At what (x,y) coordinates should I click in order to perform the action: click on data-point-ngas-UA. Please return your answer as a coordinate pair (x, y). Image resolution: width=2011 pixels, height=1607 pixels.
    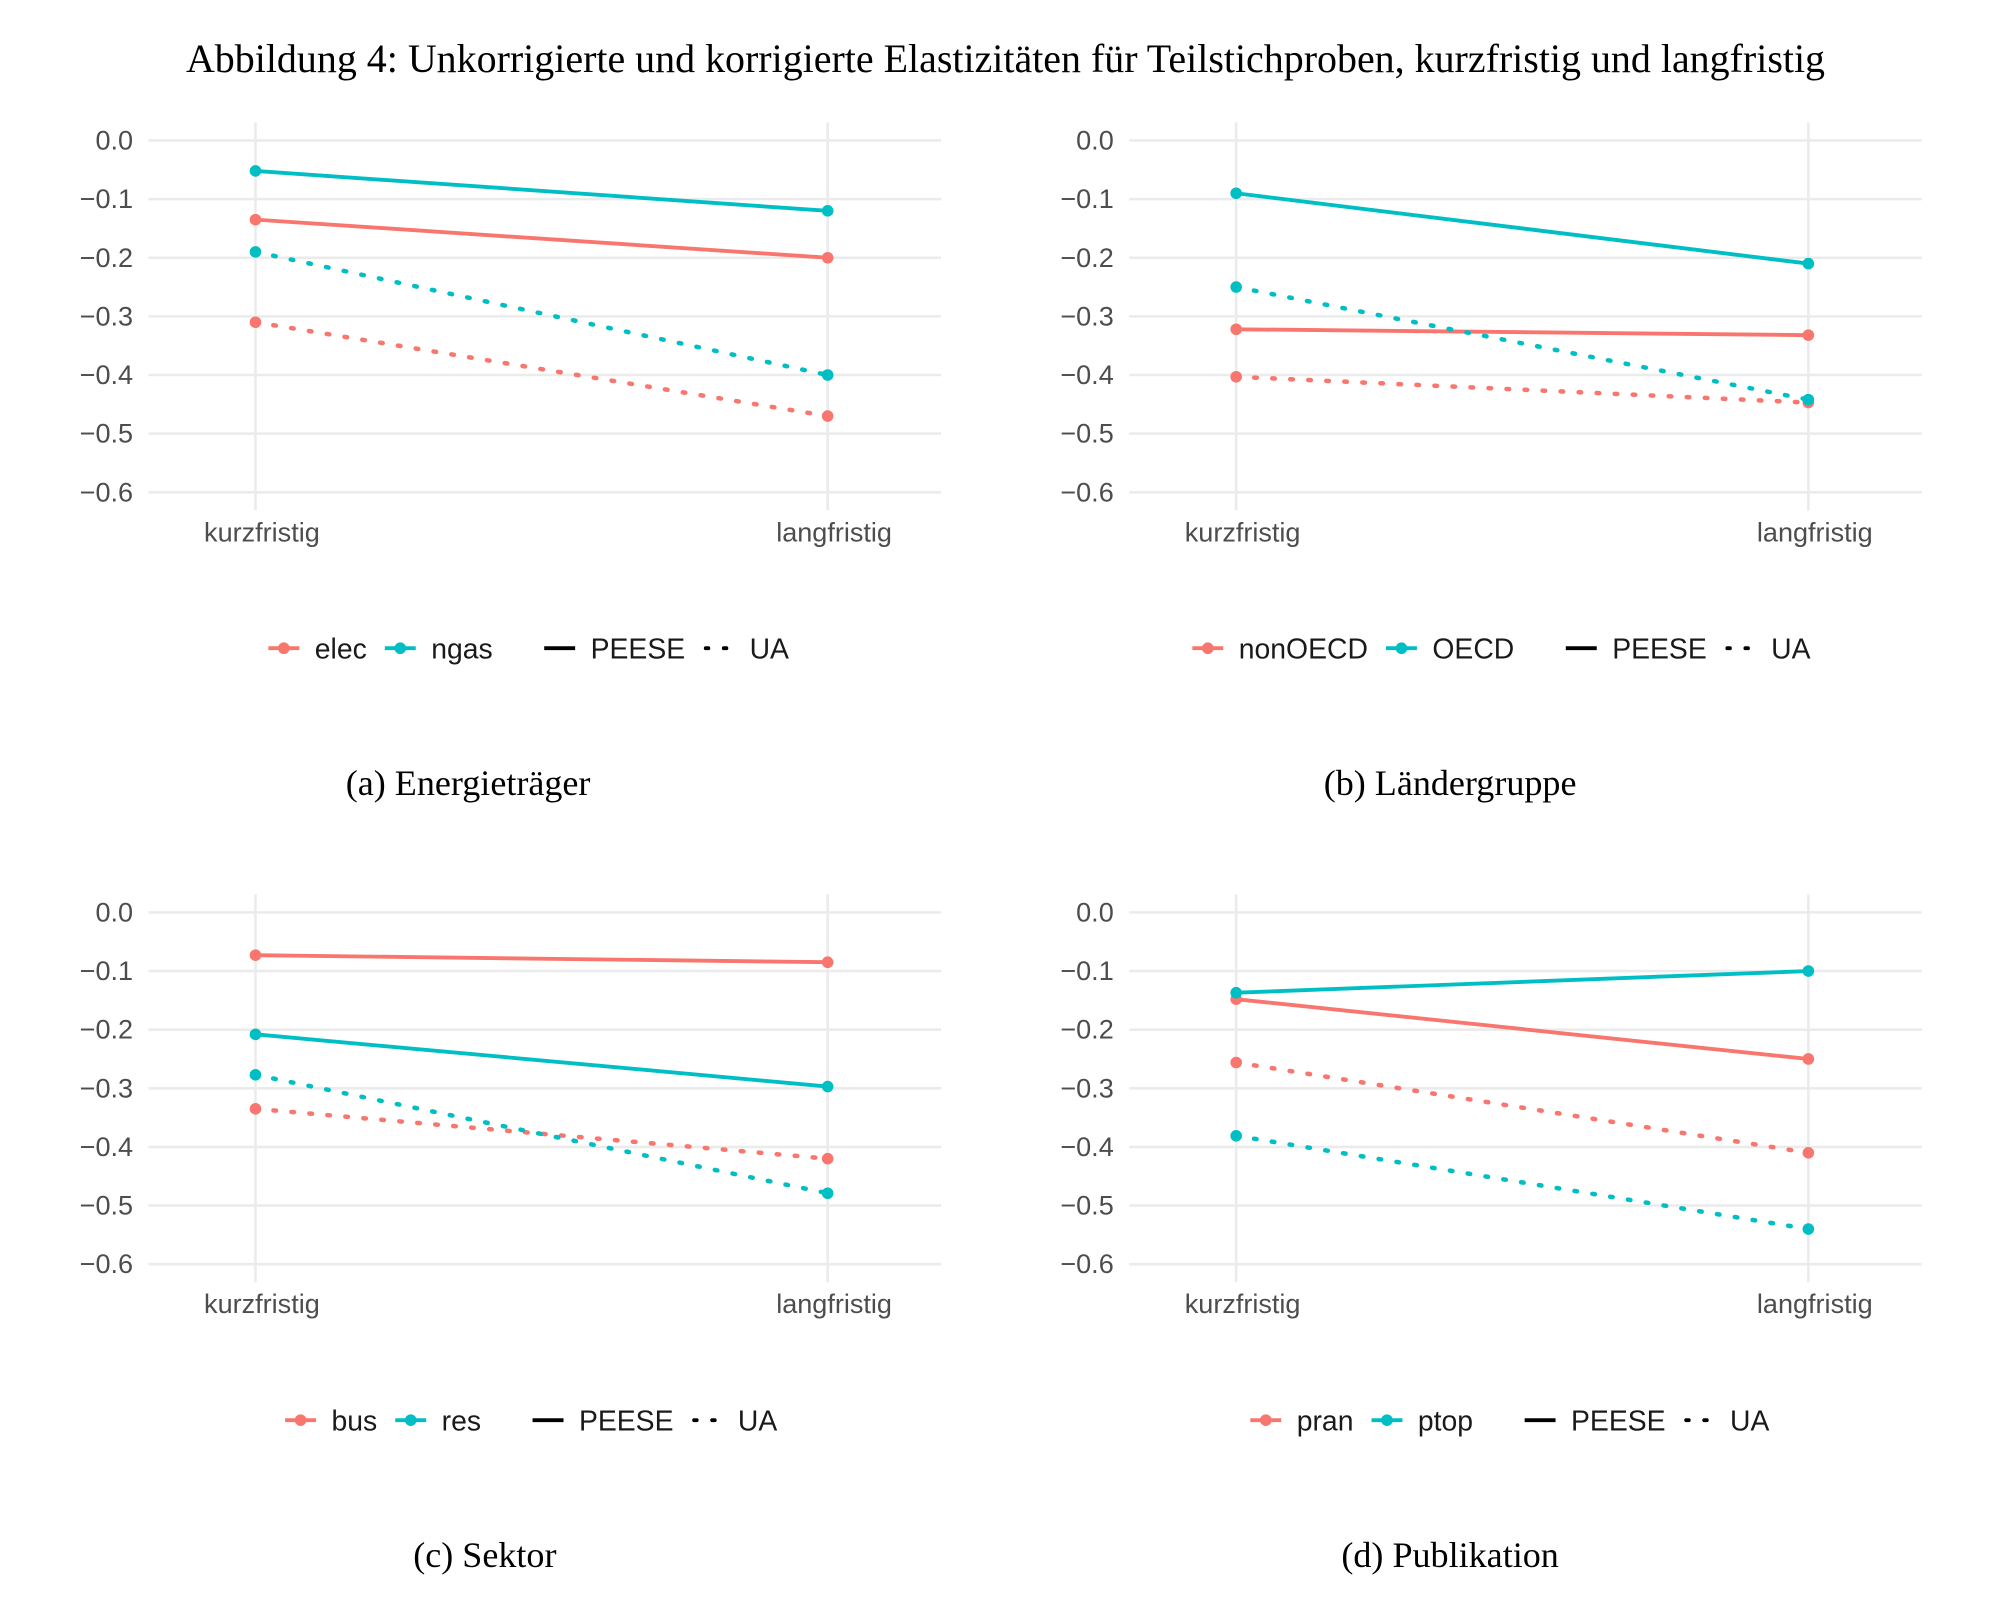
    Looking at the image, I should click on (255, 252).